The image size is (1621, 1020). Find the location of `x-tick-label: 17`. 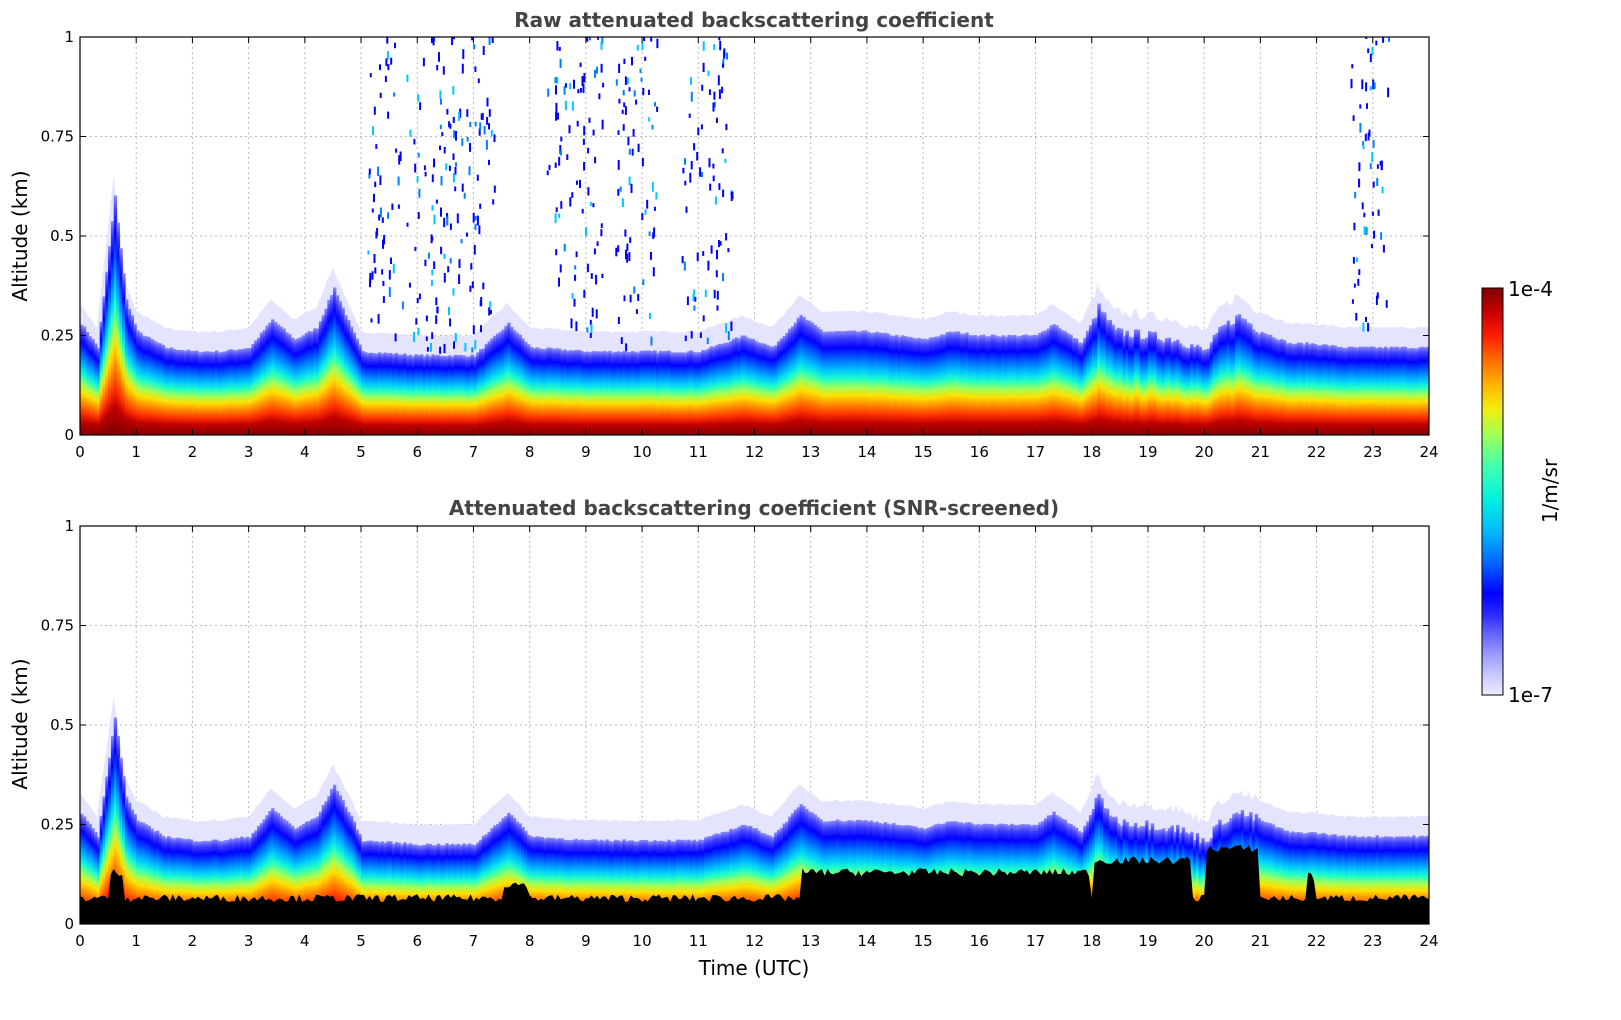

x-tick-label: 17 is located at coordinates (1035, 941).